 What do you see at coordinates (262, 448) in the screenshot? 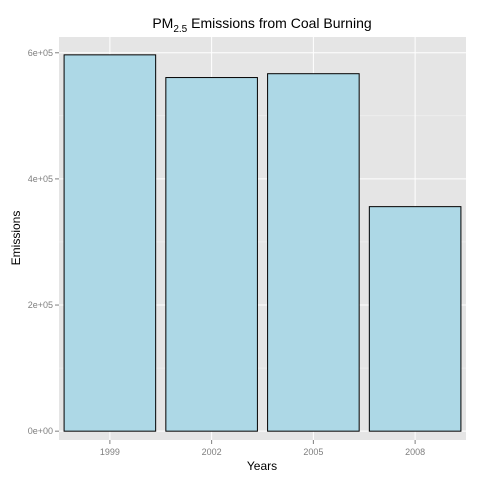
I see `x-axis-ticks: 1999 2002 2005 2008` at bounding box center [262, 448].